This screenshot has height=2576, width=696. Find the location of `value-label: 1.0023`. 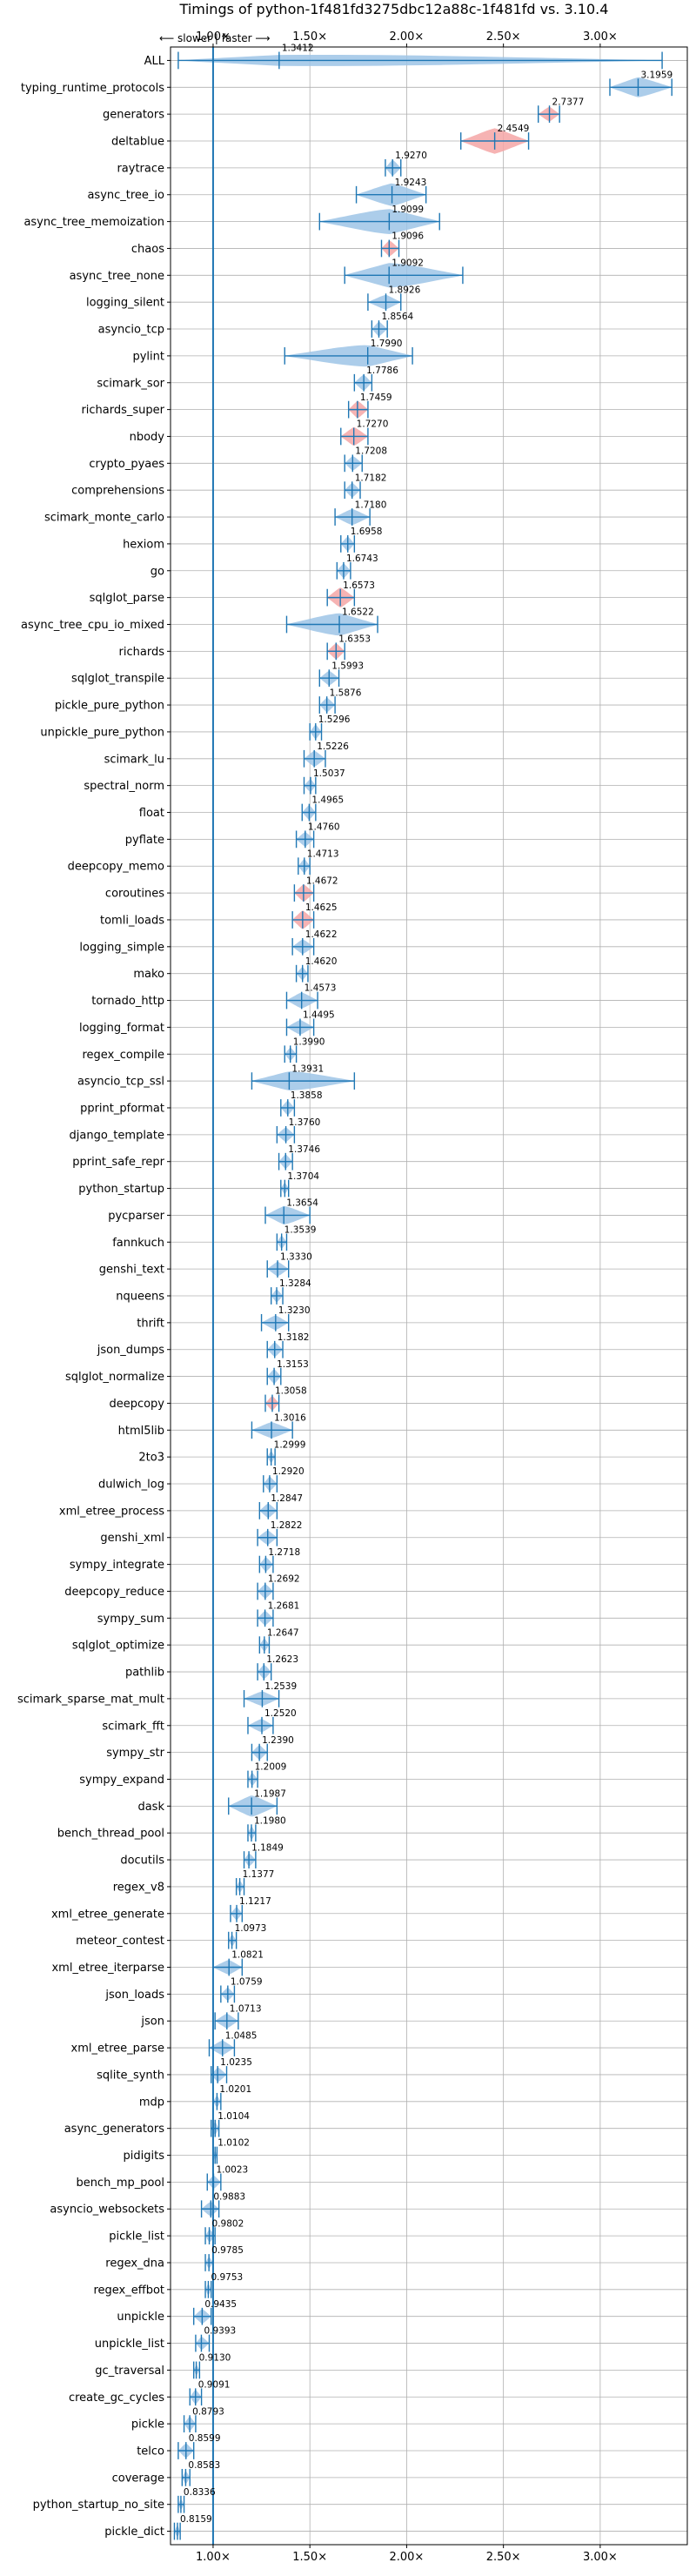

value-label: 1.0023 is located at coordinates (232, 2170).